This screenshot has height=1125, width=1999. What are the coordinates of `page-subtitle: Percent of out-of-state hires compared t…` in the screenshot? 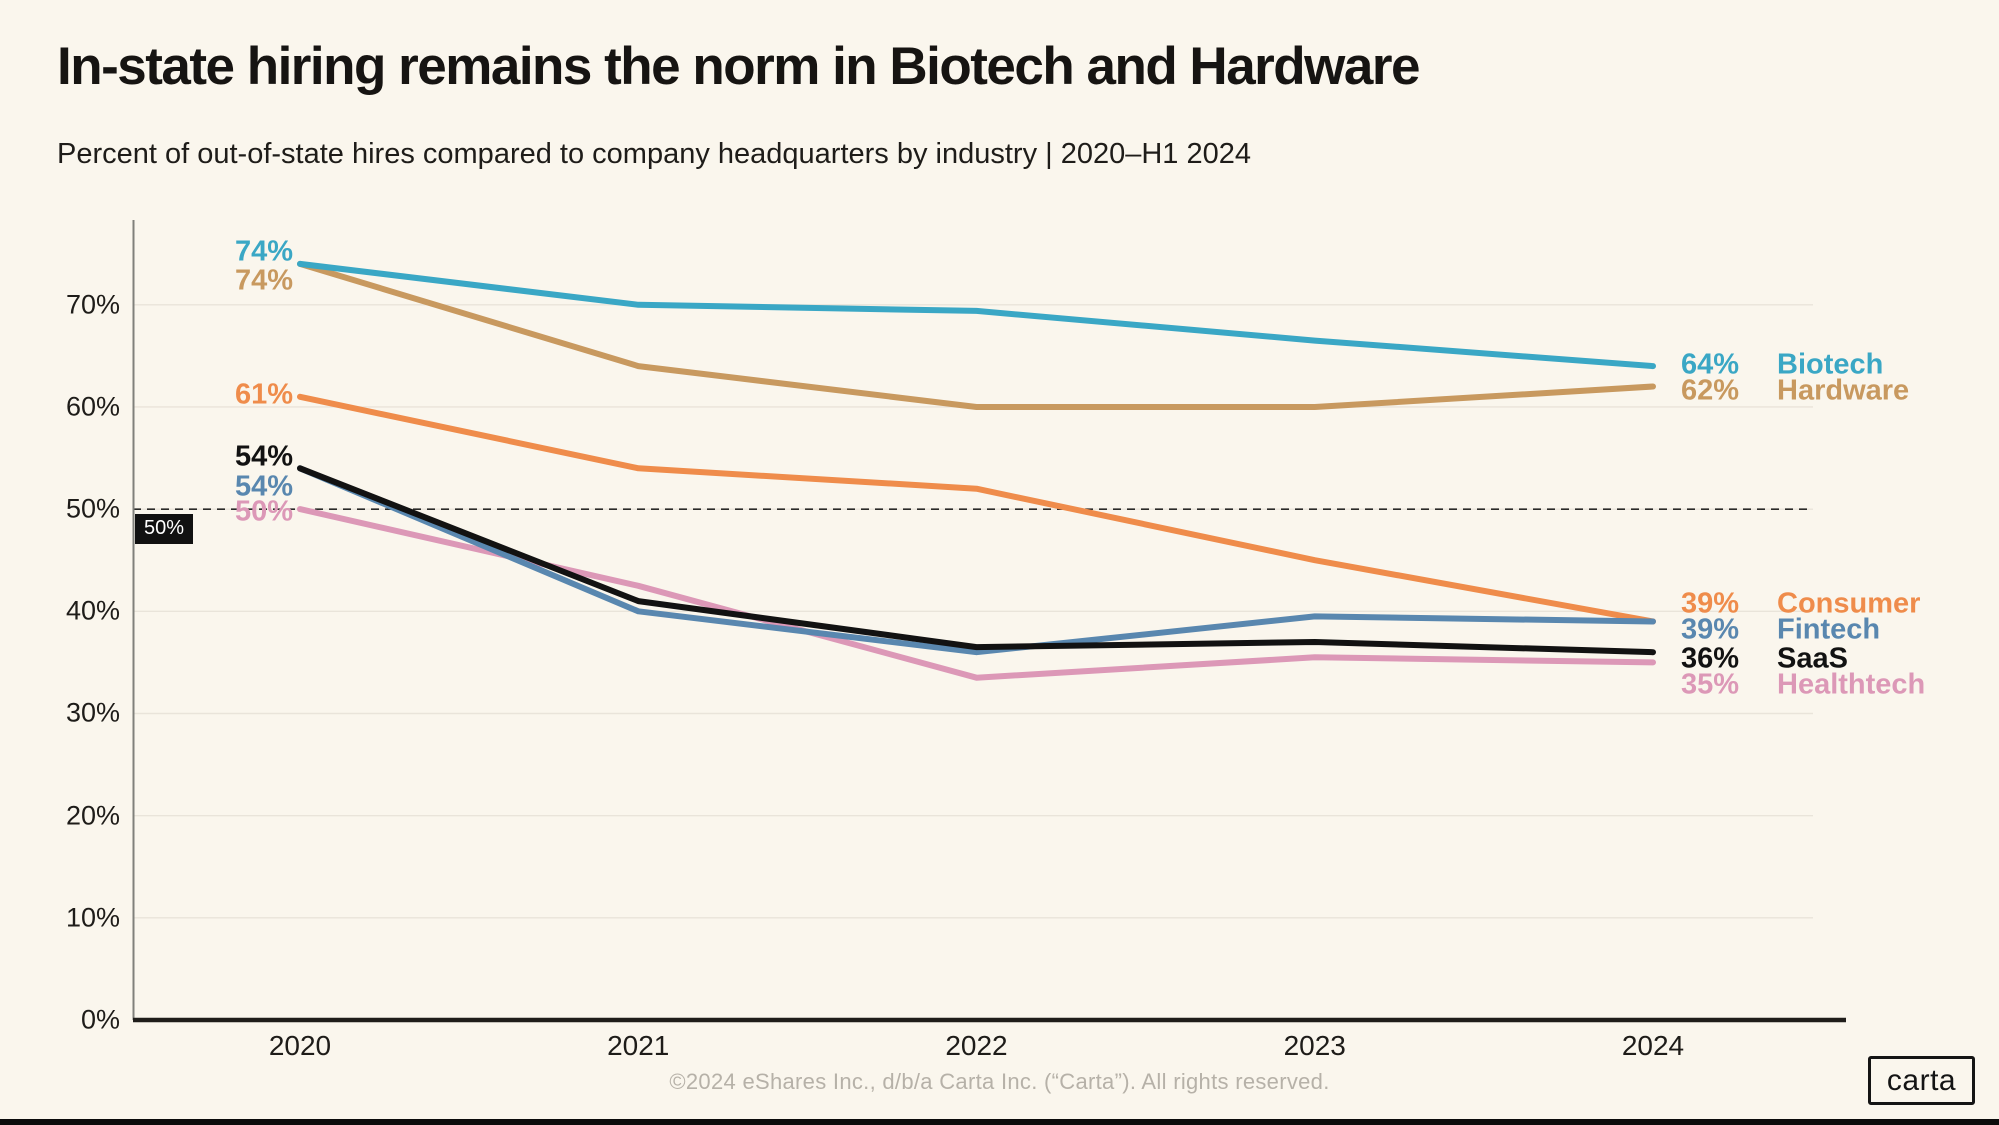 It's located at (654, 154).